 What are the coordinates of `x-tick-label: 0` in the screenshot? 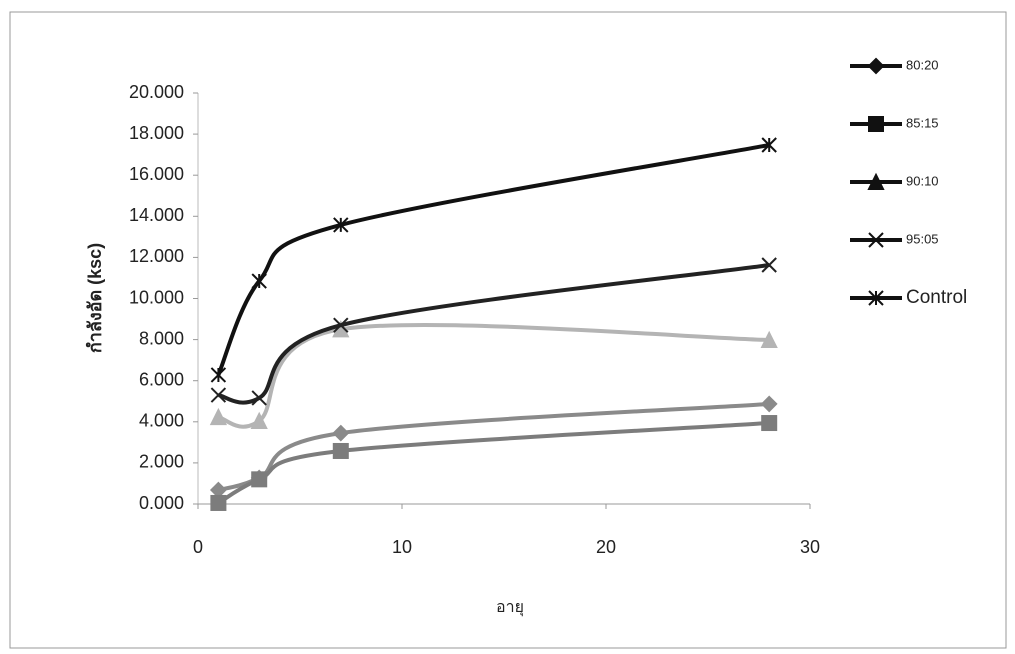 It's located at (198, 547).